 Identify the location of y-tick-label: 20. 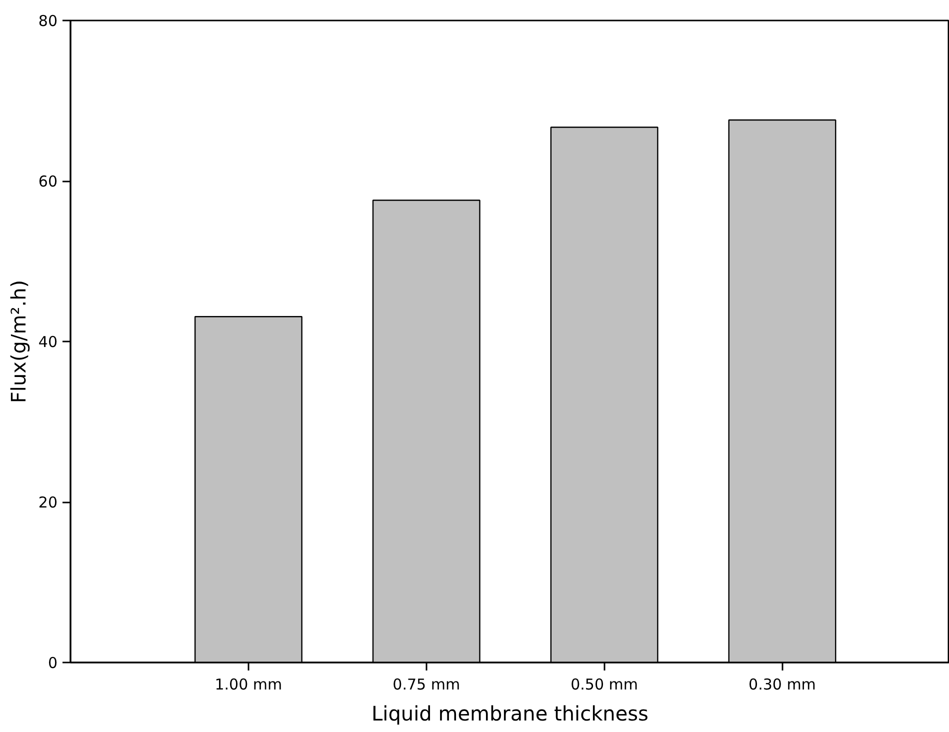
(48, 503).